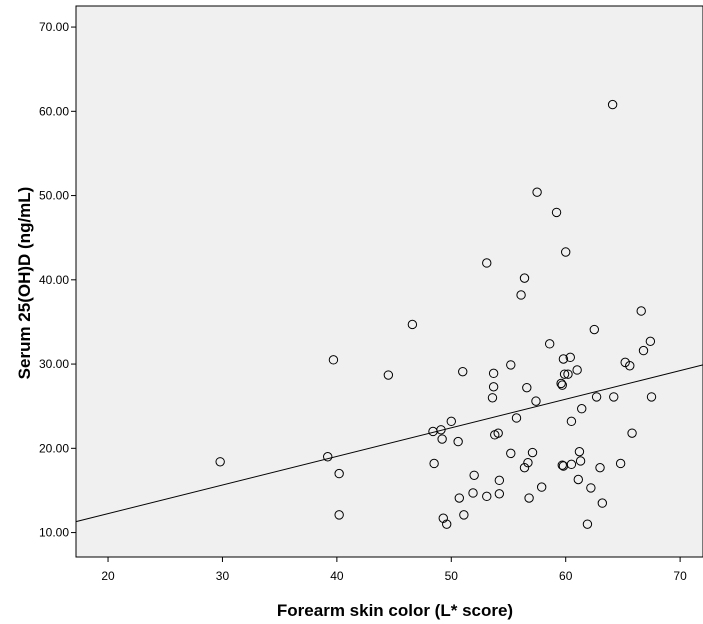 This screenshot has width=703, height=624. Describe the element at coordinates (680, 576) in the screenshot. I see `x-tick-label: 70` at that location.